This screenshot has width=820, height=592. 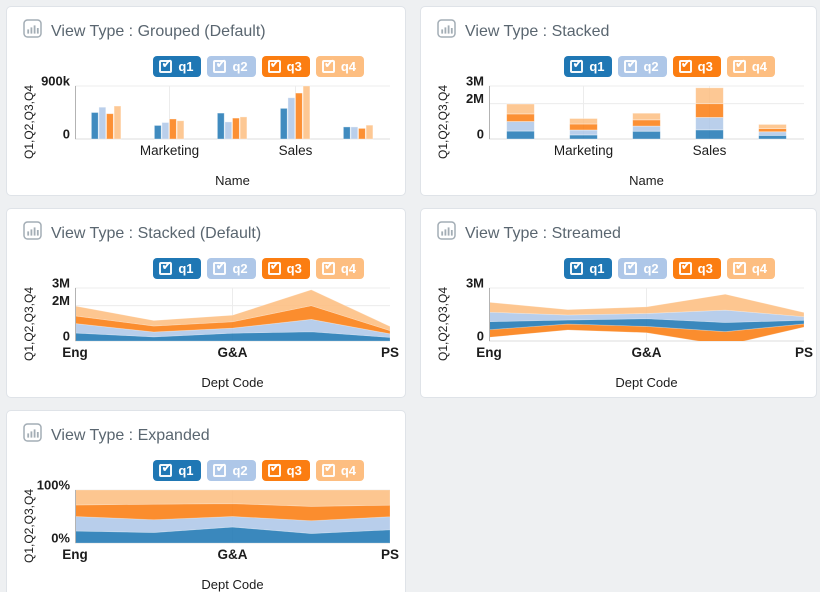 What do you see at coordinates (480, 134) in the screenshot?
I see `y-tick-label: 0` at bounding box center [480, 134].